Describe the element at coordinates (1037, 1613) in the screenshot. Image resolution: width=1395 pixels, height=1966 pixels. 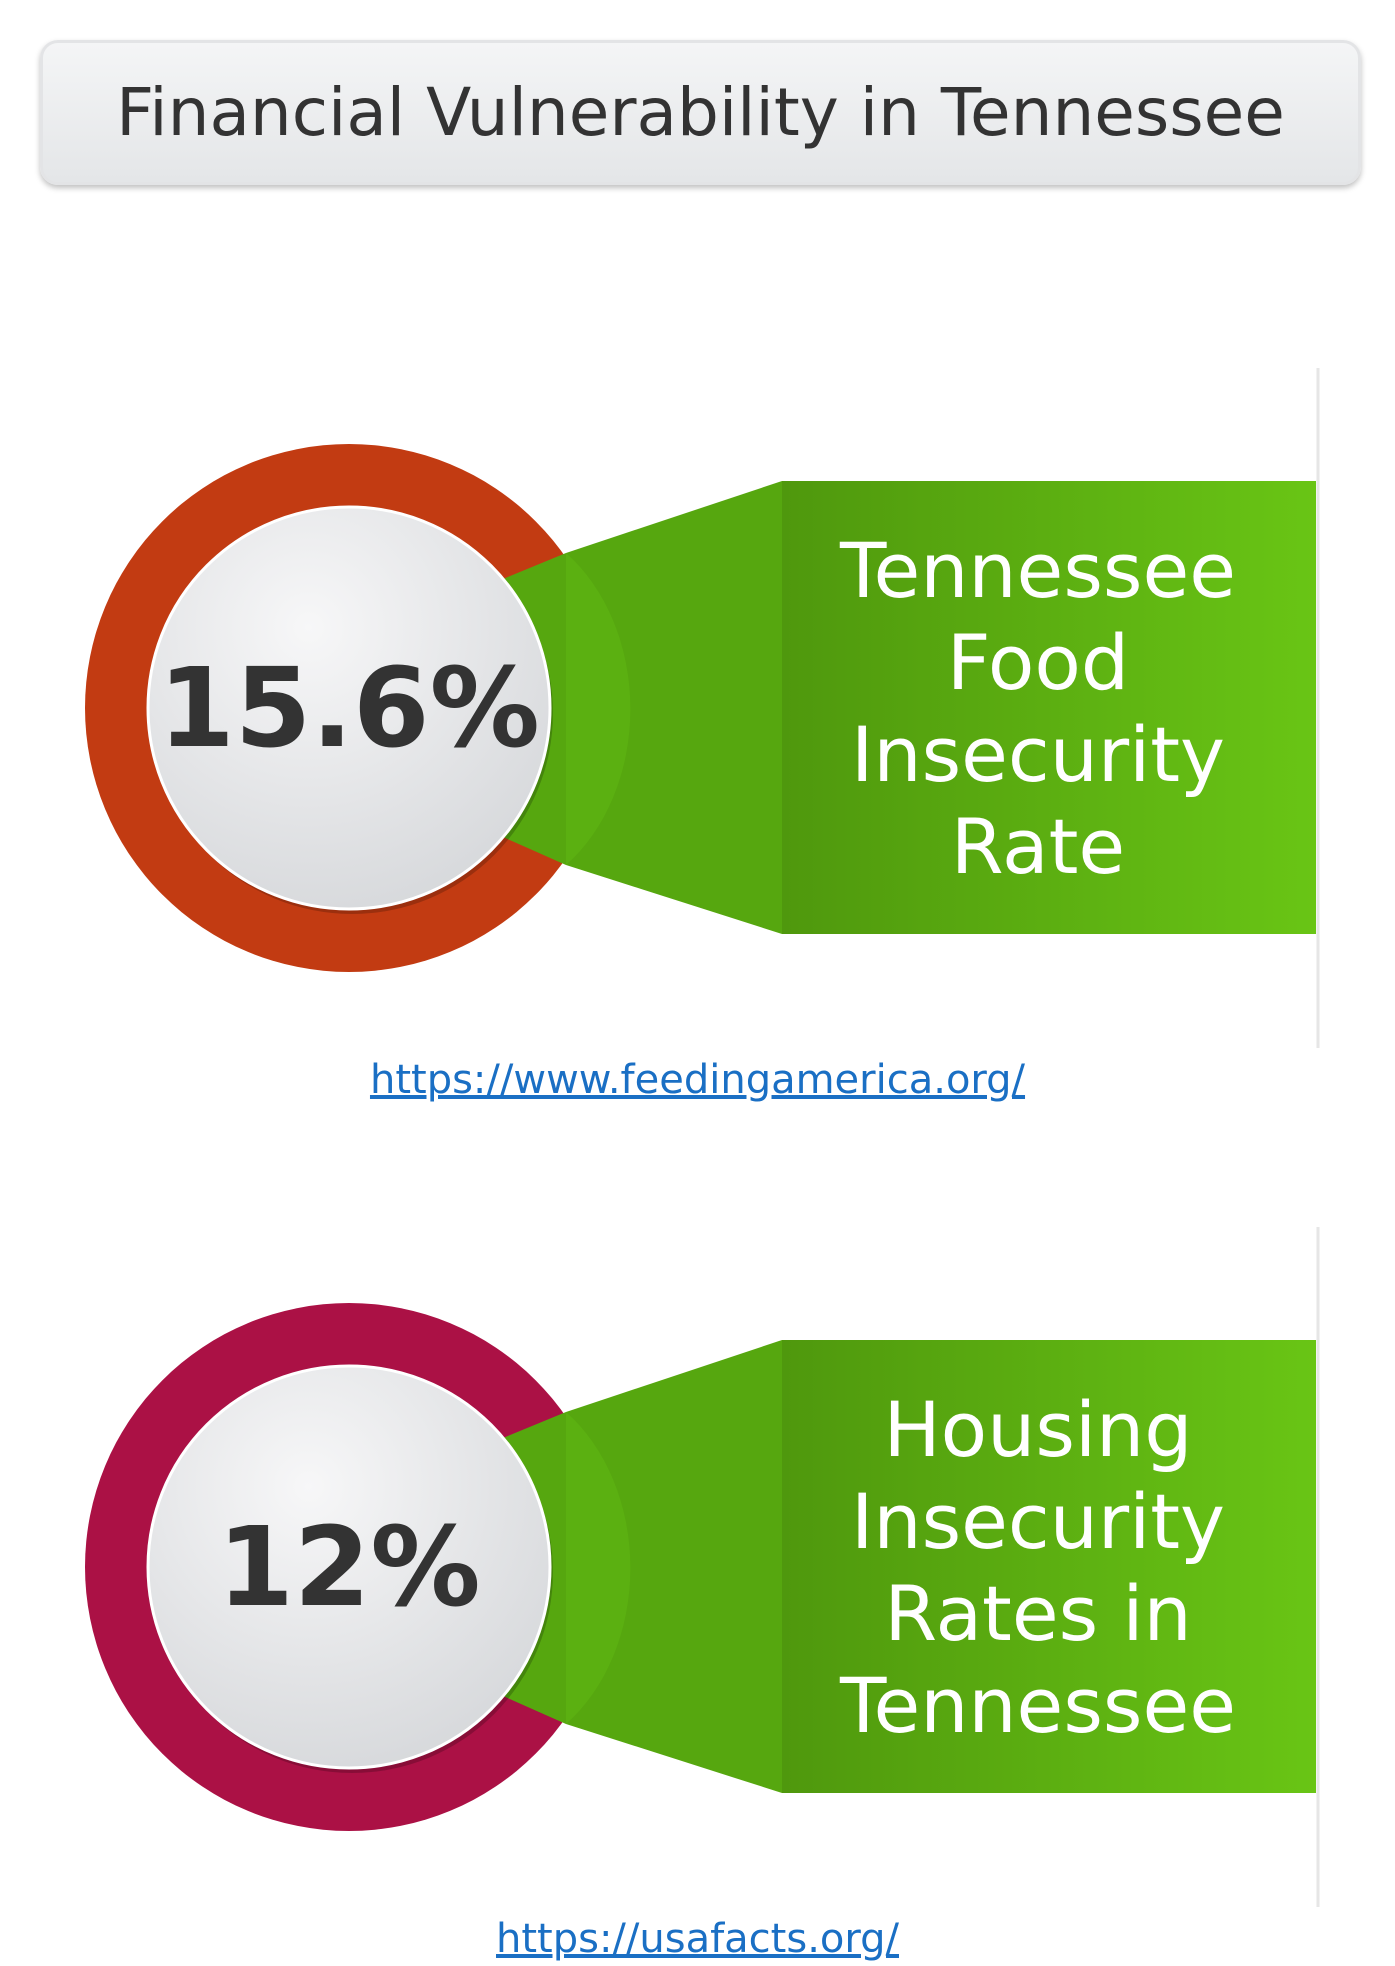
I see `stat-label: Rates in` at that location.